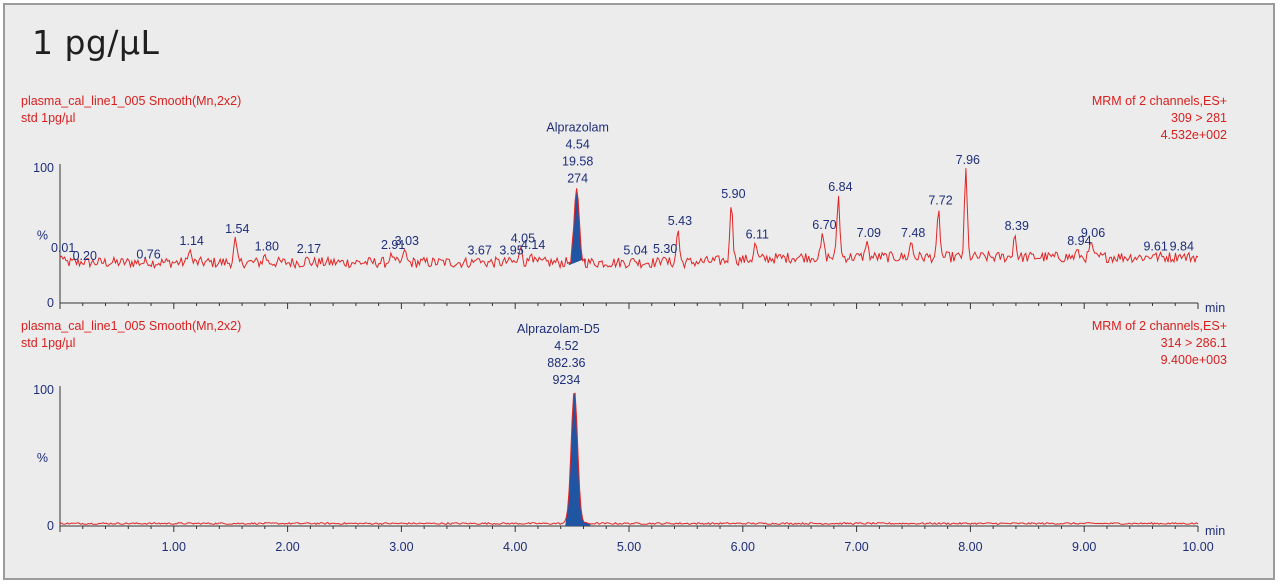  What do you see at coordinates (913, 233) in the screenshot?
I see `peak-label: 7.48` at bounding box center [913, 233].